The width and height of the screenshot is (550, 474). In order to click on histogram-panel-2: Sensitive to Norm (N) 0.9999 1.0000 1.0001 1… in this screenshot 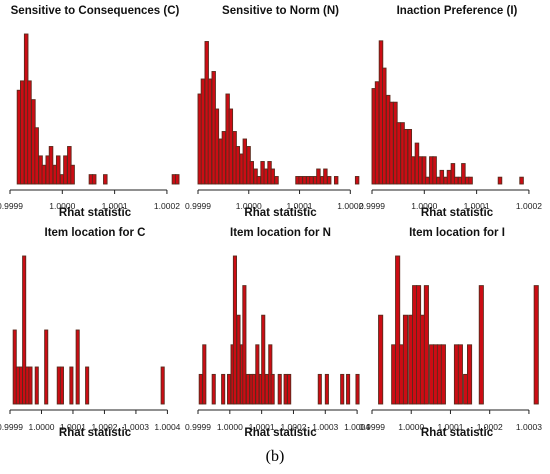, I will do `click(274, 112)`.